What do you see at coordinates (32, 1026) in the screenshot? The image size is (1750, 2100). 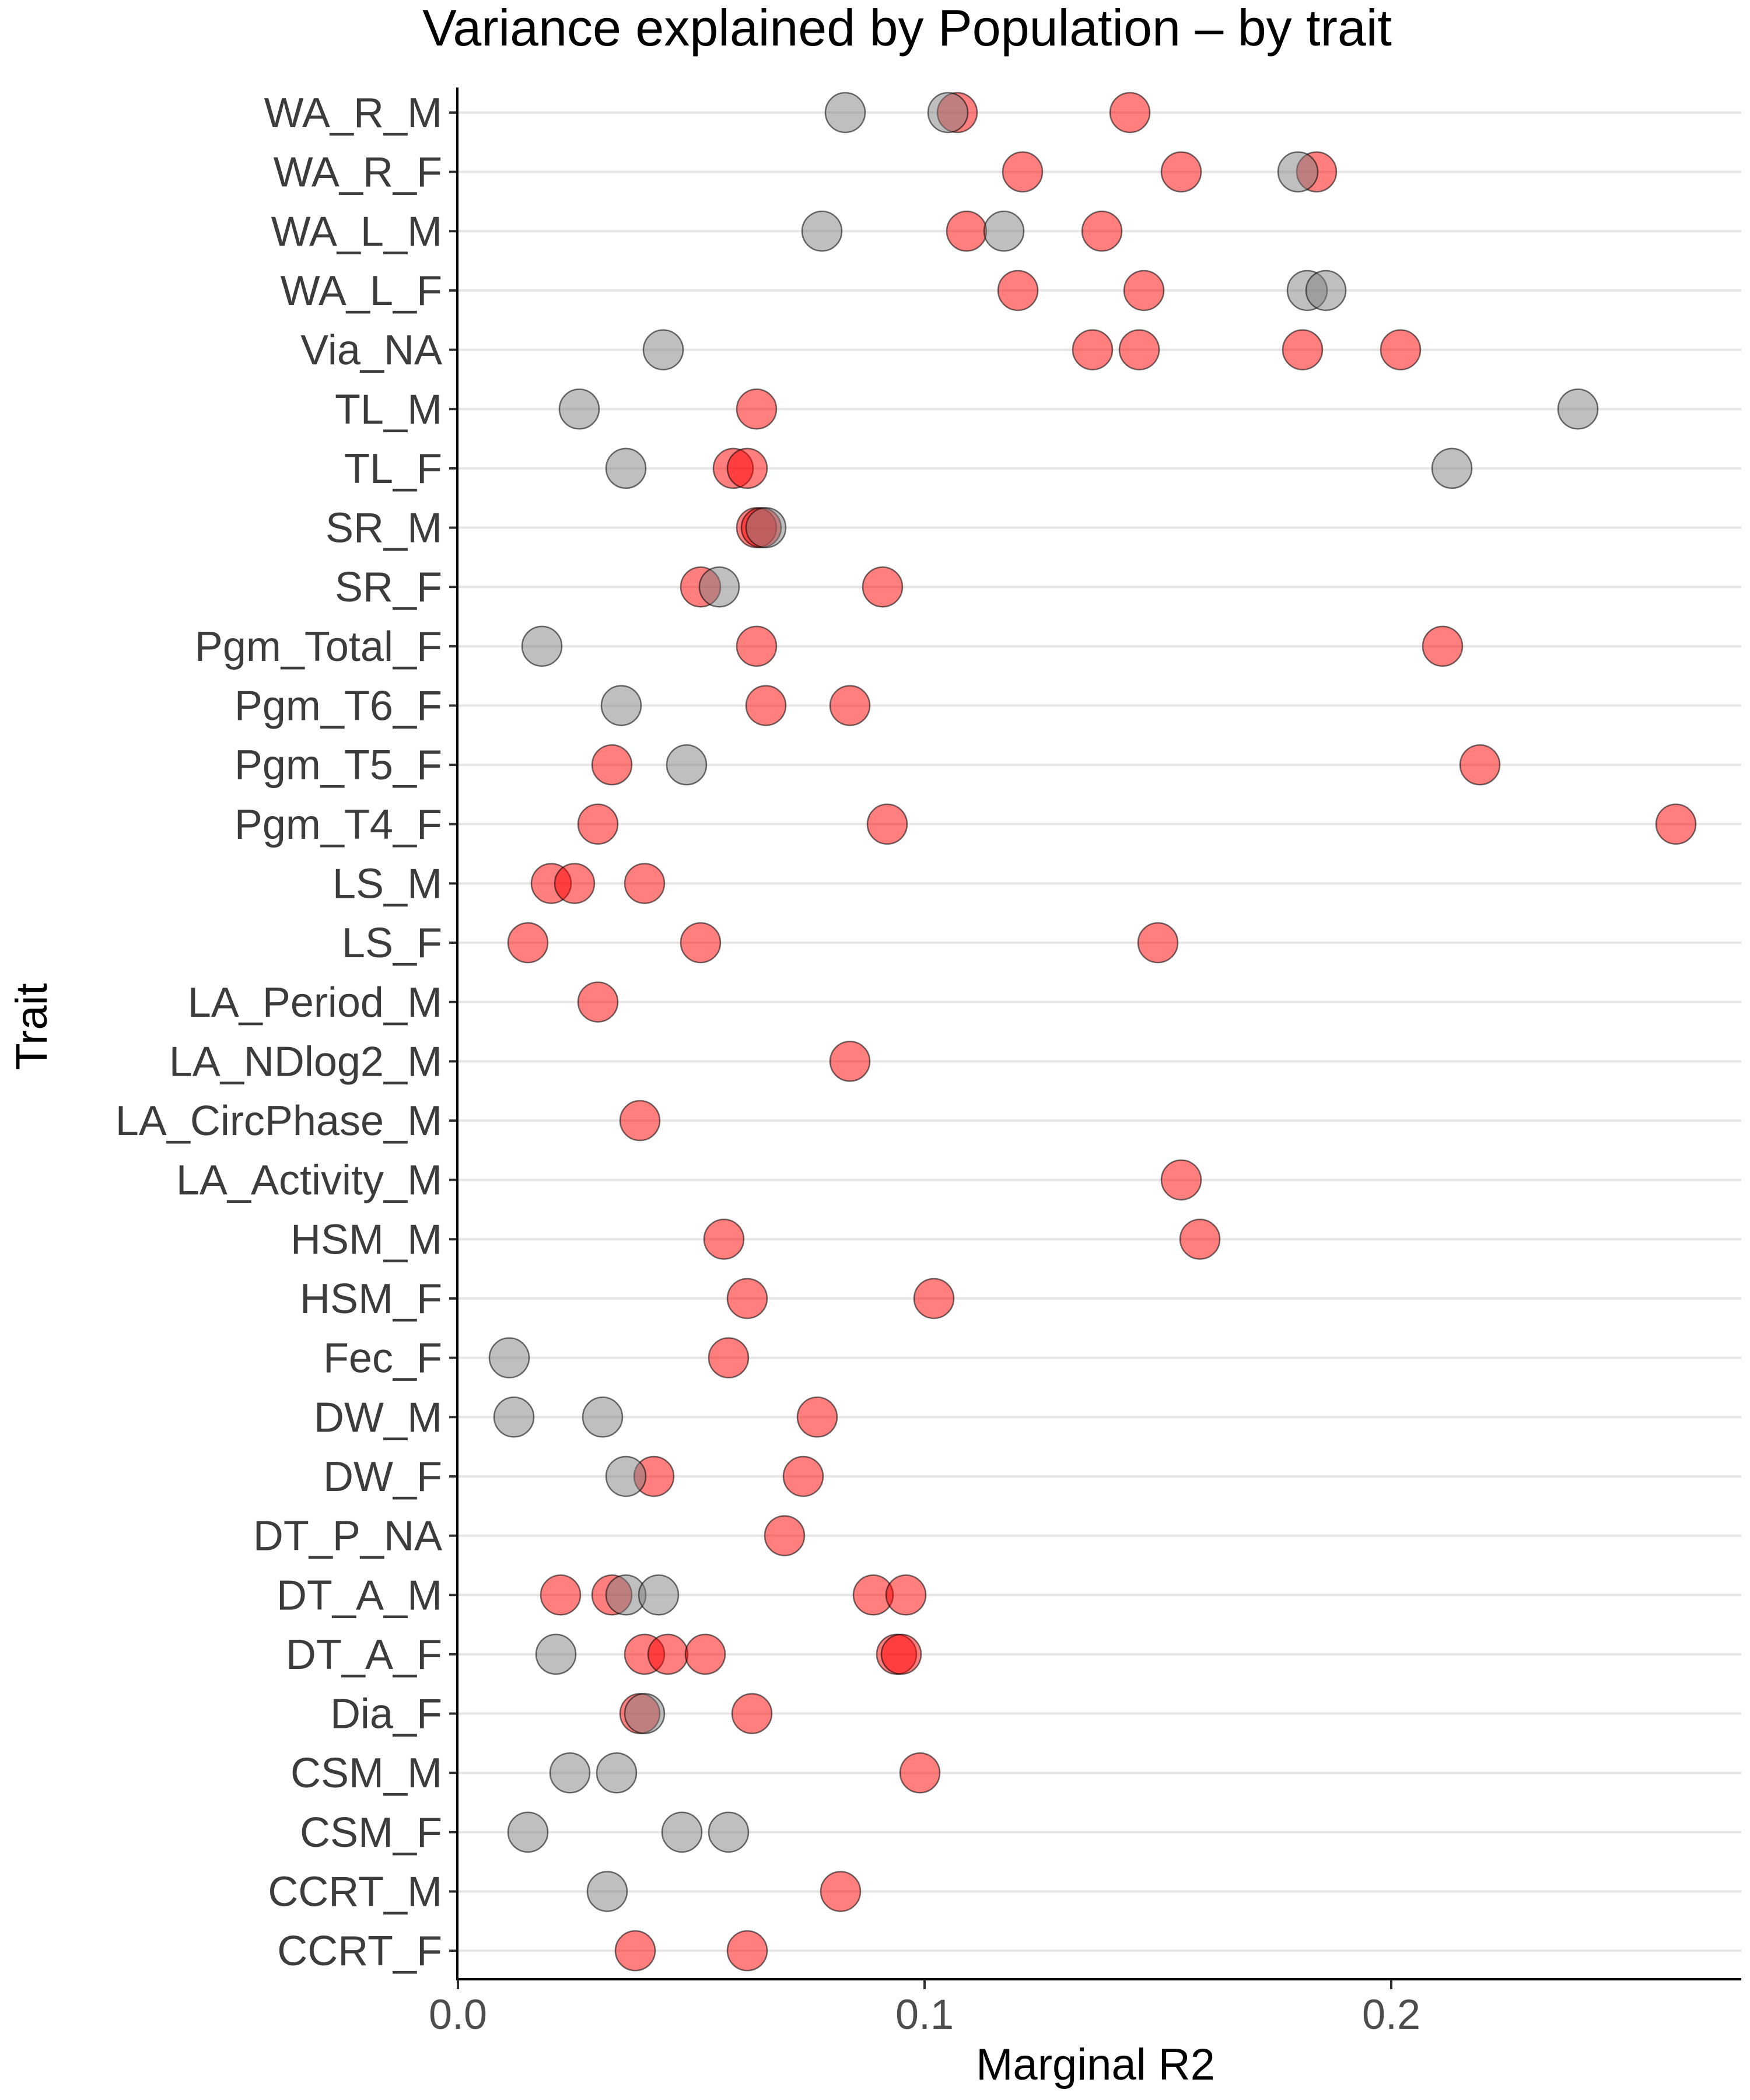 I see `y-axis-title: Trait` at bounding box center [32, 1026].